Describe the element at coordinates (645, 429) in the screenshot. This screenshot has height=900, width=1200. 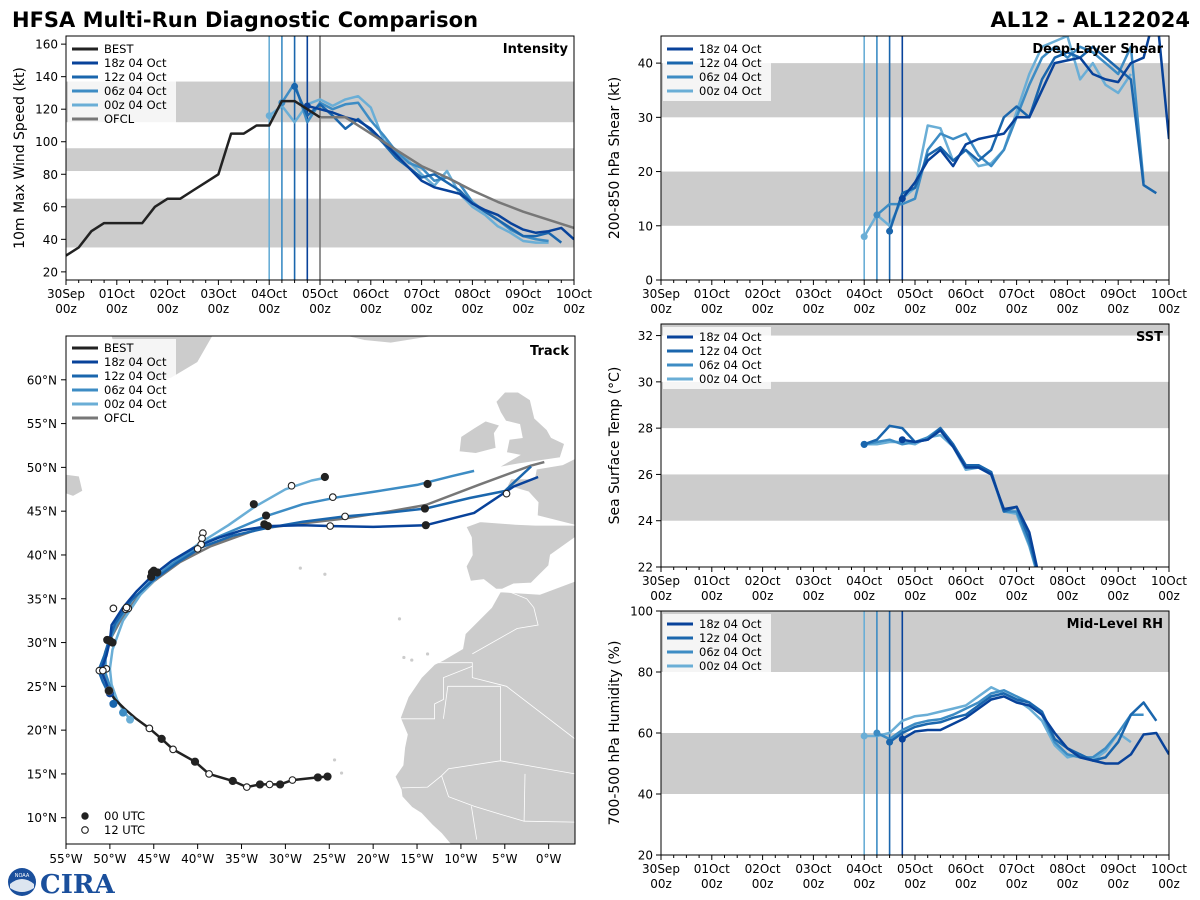
I see `y-tick-label: 28` at that location.